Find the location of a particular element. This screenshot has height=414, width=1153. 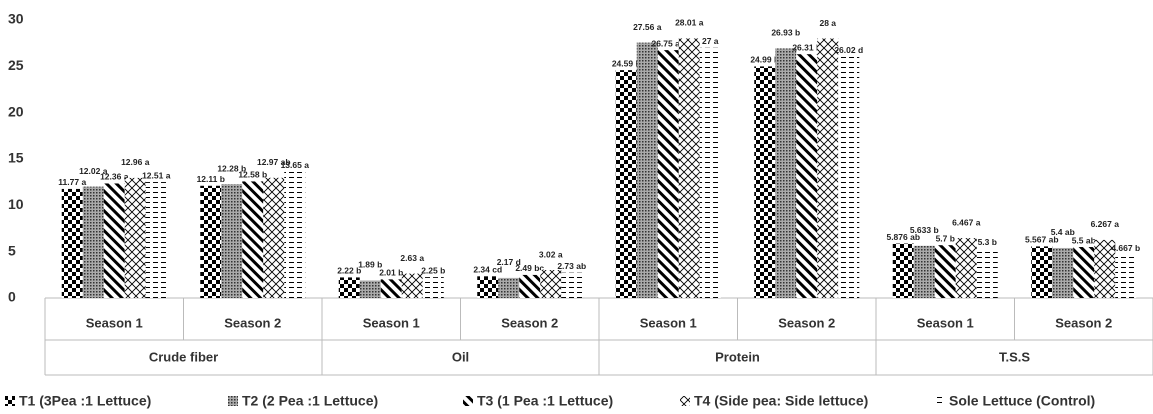

legend-label: T3 (1 Pea :1 Lettuce) is located at coordinates (545, 401).